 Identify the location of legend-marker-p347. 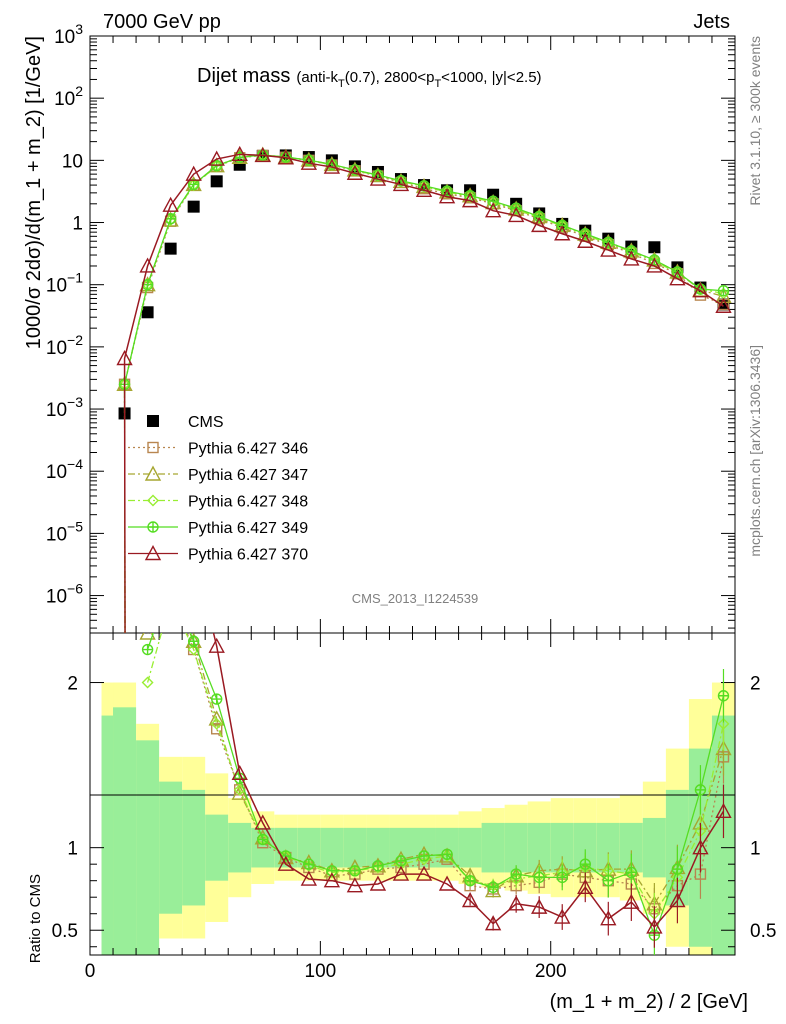
(153, 473).